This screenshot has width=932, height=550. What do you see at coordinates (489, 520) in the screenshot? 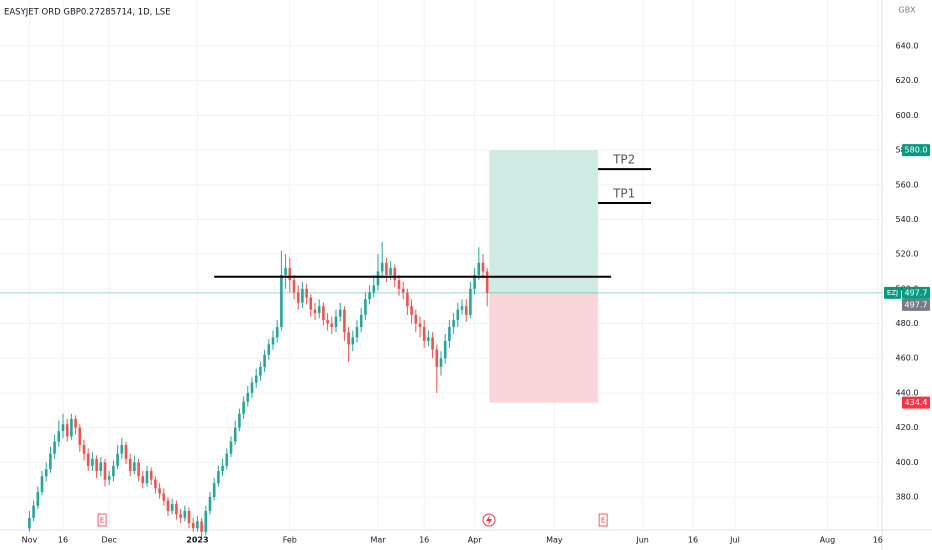
I see `dividend-icon` at bounding box center [489, 520].